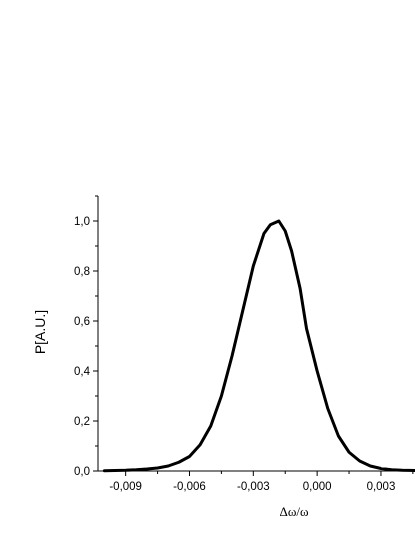 This screenshot has width=415, height=537. What do you see at coordinates (82, 347) in the screenshot?
I see `y-tick-labels: 0,0 0,2 0,4 0,6 0,8 1,0` at bounding box center [82, 347].